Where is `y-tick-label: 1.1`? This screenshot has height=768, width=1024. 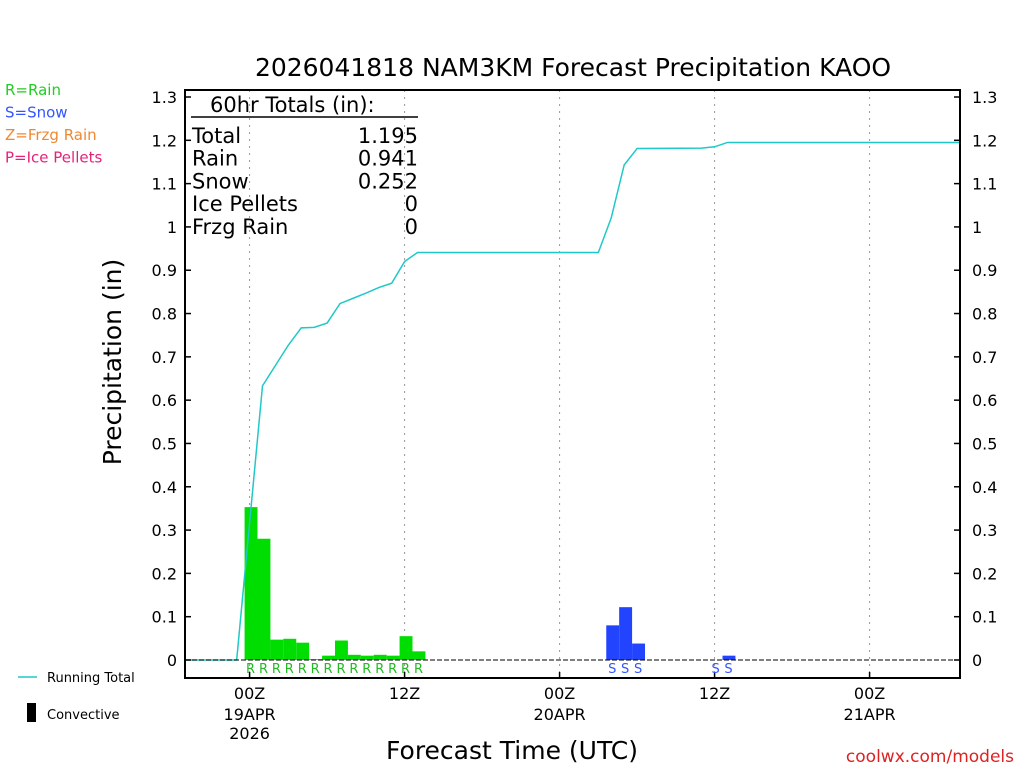 y-tick-label: 1.1 is located at coordinates (164, 184).